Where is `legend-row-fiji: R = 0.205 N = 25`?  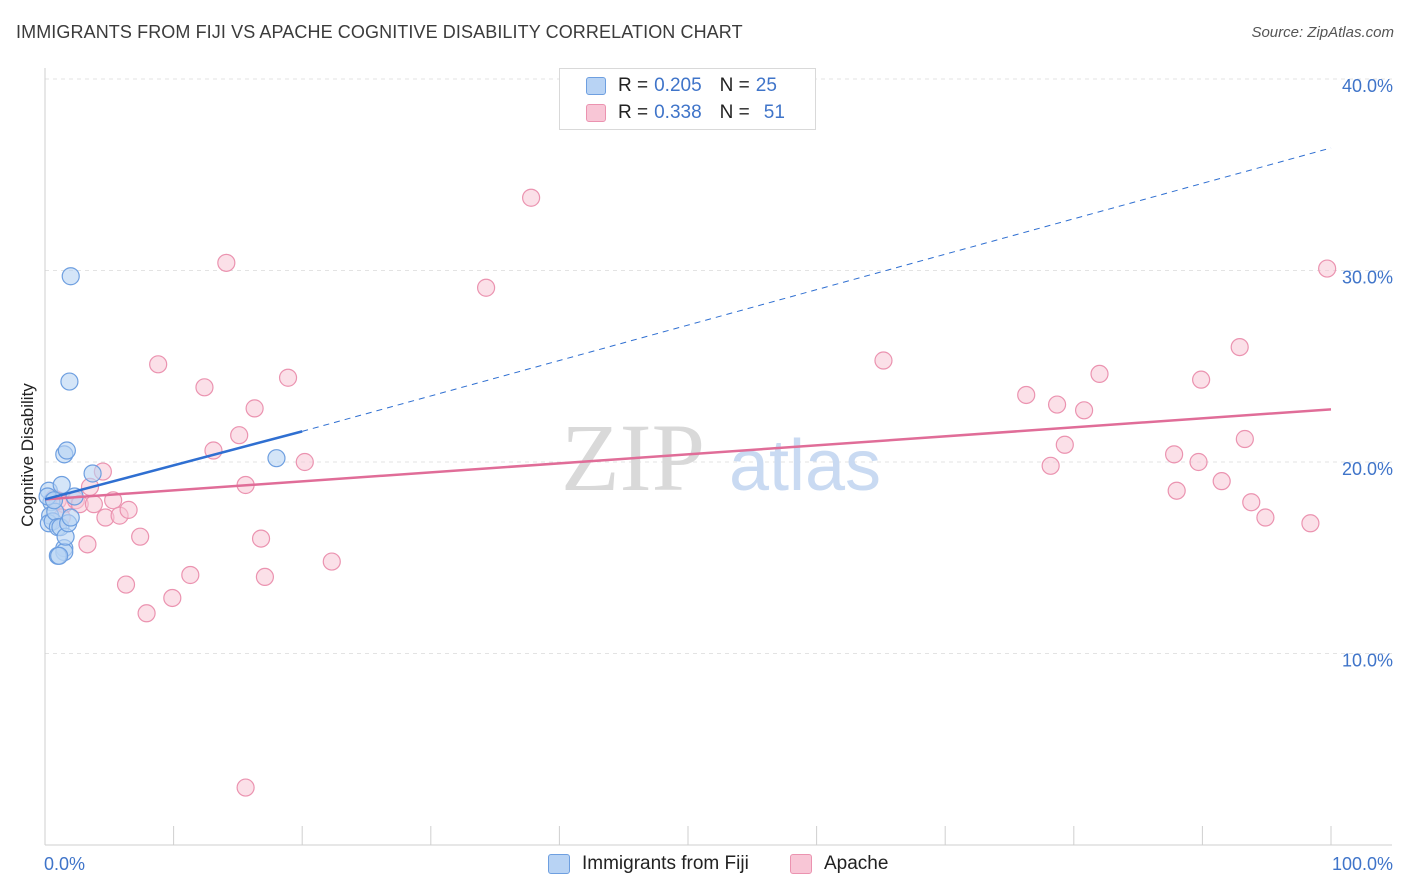 legend-row-fiji: R = 0.205 N = 25 is located at coordinates (690, 86).